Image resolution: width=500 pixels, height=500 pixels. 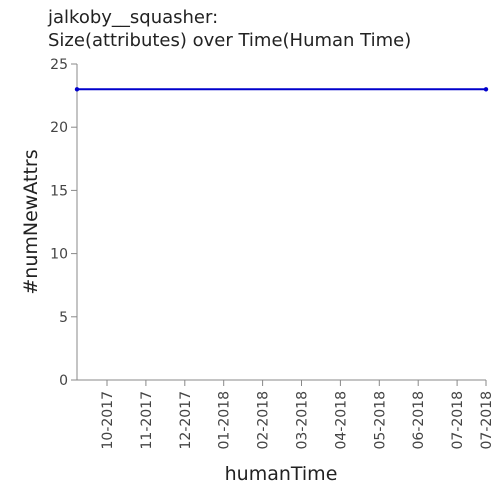 What do you see at coordinates (230, 40) in the screenshot?
I see `chart-title-line2: Size(attributes) over Time(Human Time)` at bounding box center [230, 40].